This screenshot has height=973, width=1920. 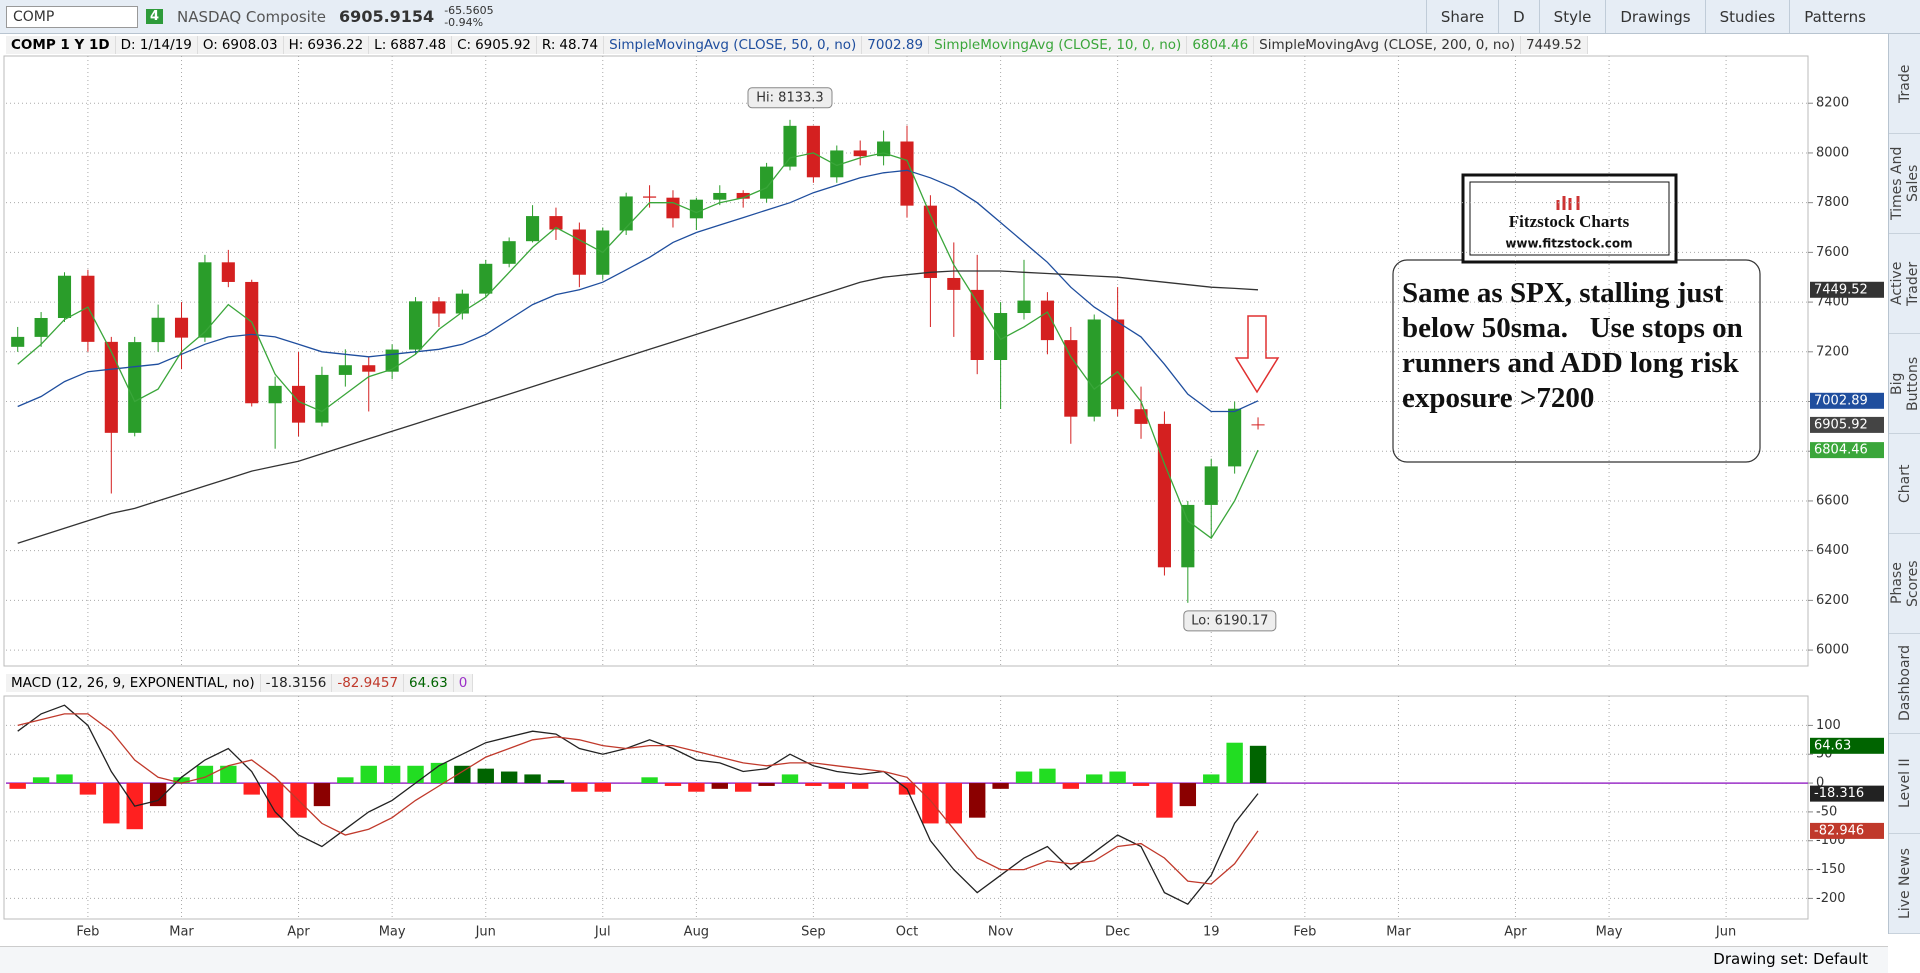 I want to click on macd-badge-text: 64.63, so click(x=1832, y=745).